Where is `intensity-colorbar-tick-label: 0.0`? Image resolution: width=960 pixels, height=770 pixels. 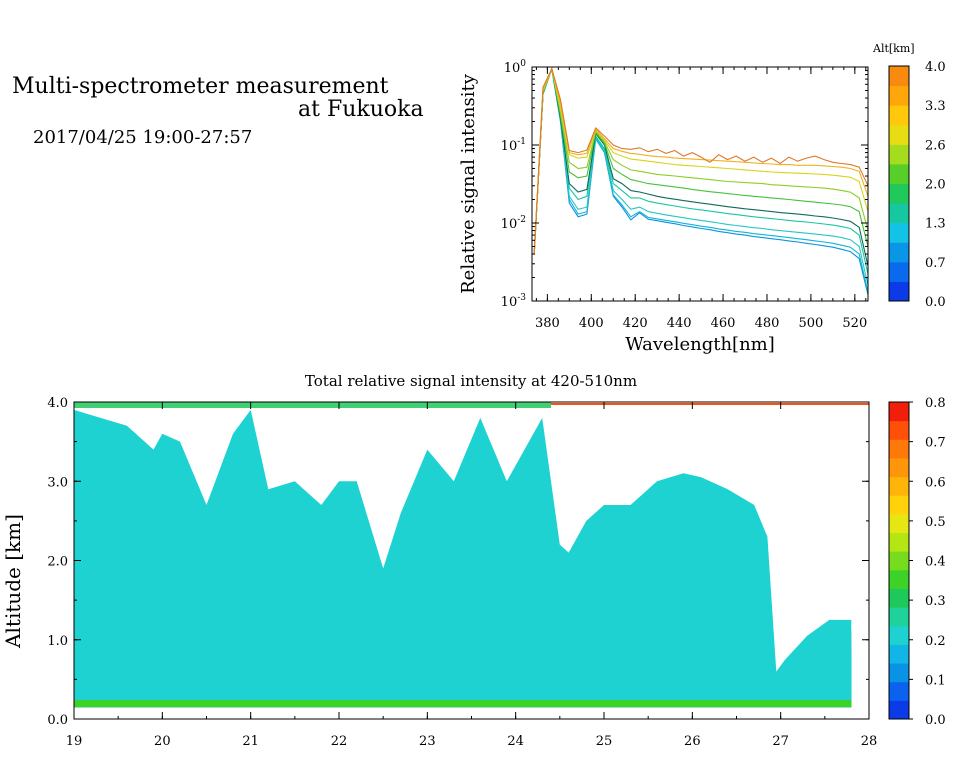
intensity-colorbar-tick-label: 0.0 is located at coordinates (935, 720).